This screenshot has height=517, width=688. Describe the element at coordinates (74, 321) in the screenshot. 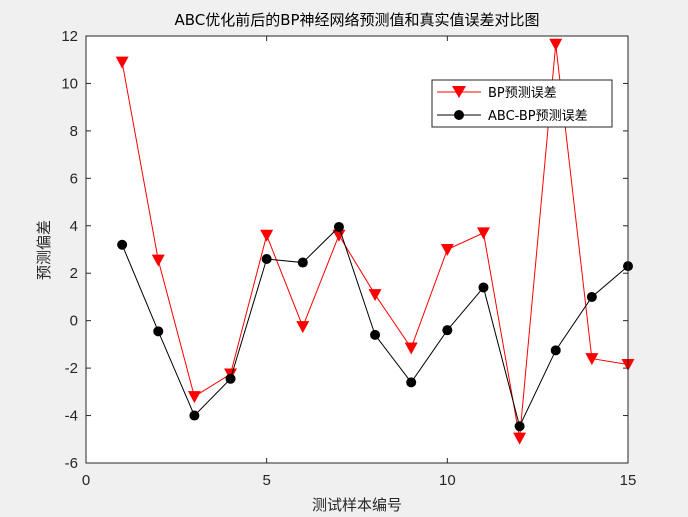

I see `y-tick-label: 0` at that location.